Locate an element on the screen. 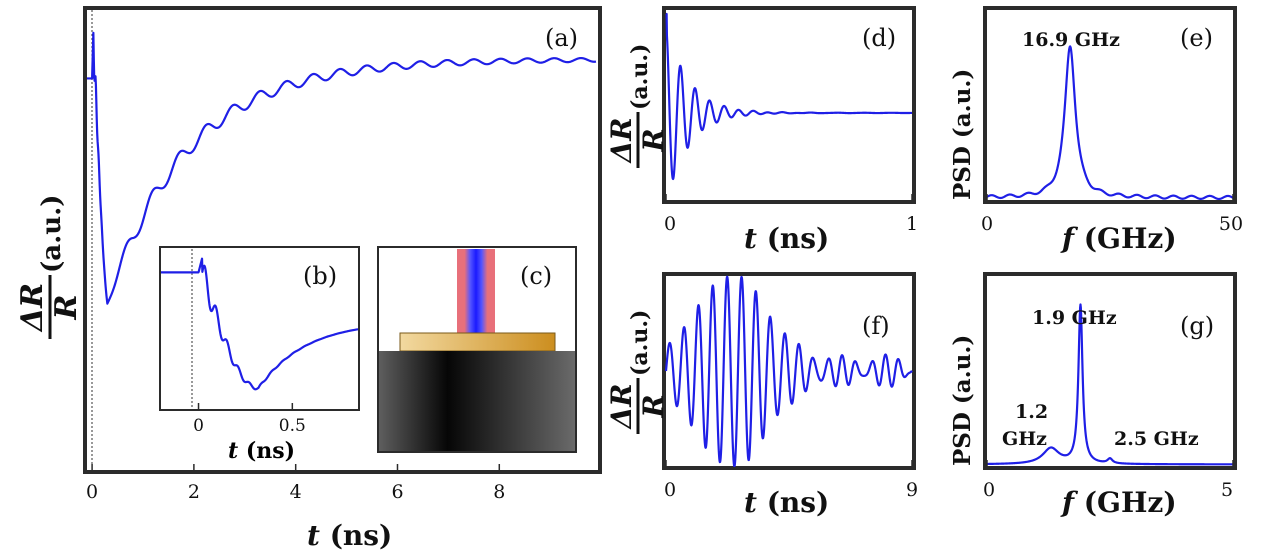 This screenshot has height=556, width=1271. panel-f: (f) 0 9 t (ns) ΔR R (a.u.) is located at coordinates (761, 395).